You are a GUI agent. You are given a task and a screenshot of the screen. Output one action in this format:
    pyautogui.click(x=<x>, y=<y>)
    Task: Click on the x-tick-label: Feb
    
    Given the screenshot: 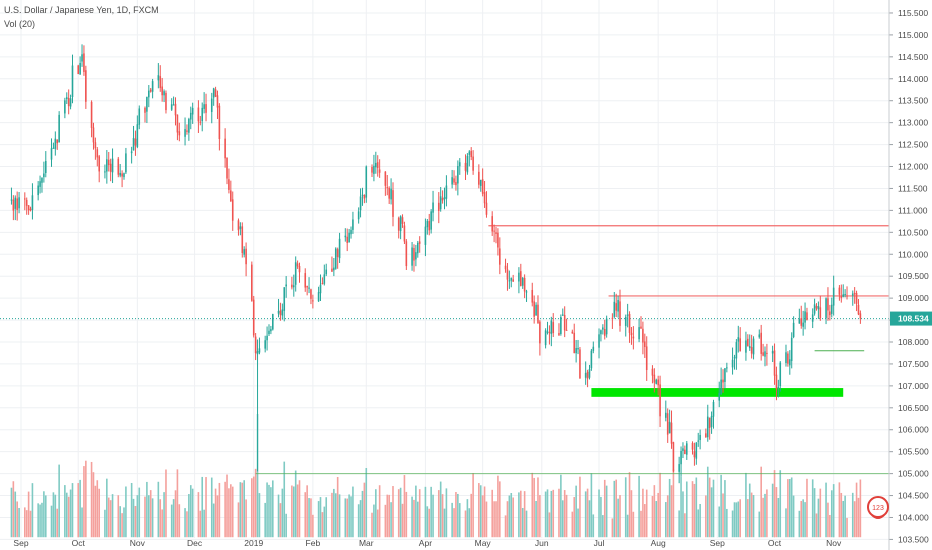 What is the action you would take?
    pyautogui.click(x=313, y=543)
    